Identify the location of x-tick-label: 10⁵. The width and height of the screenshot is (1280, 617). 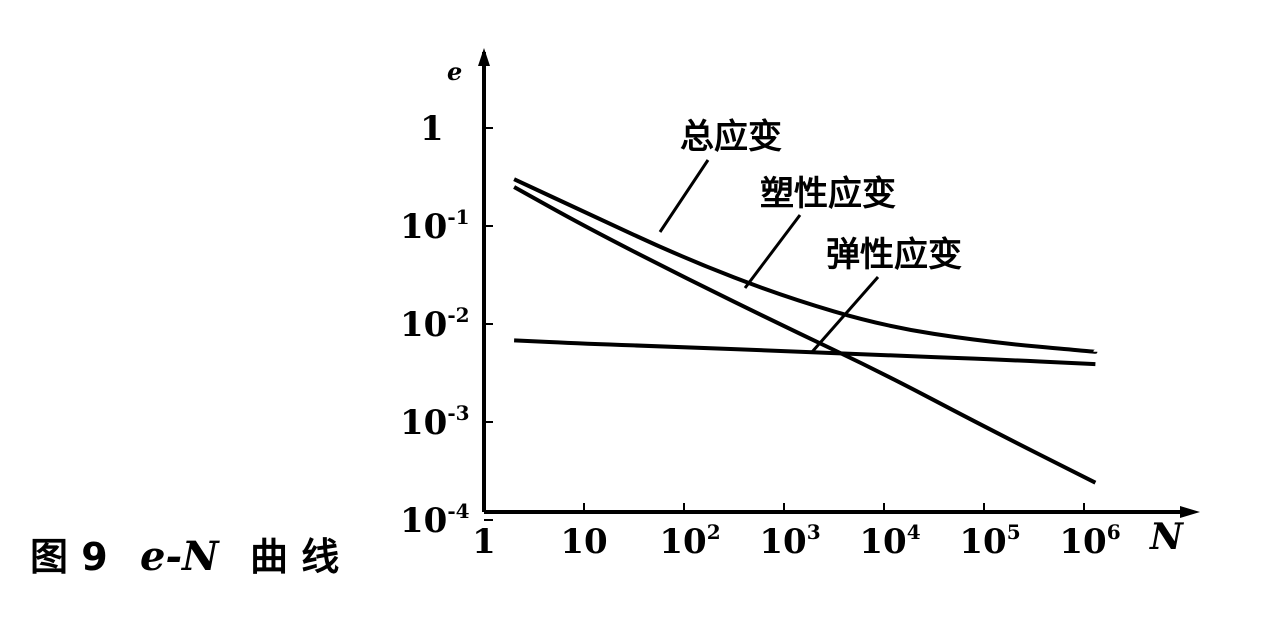
(989, 541).